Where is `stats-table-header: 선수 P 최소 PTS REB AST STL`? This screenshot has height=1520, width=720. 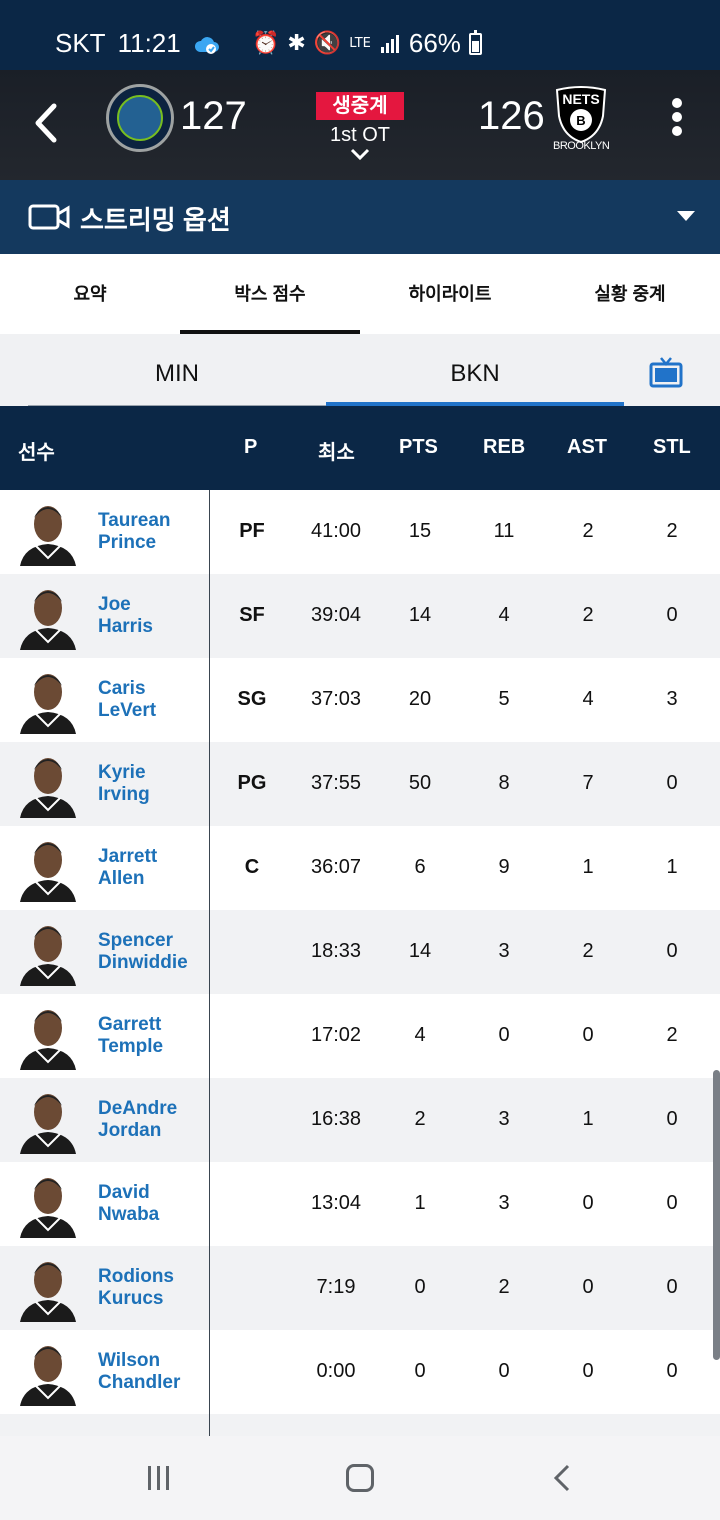
stats-table-header: 선수 P 최소 PTS REB AST STL is located at coordinates (360, 448).